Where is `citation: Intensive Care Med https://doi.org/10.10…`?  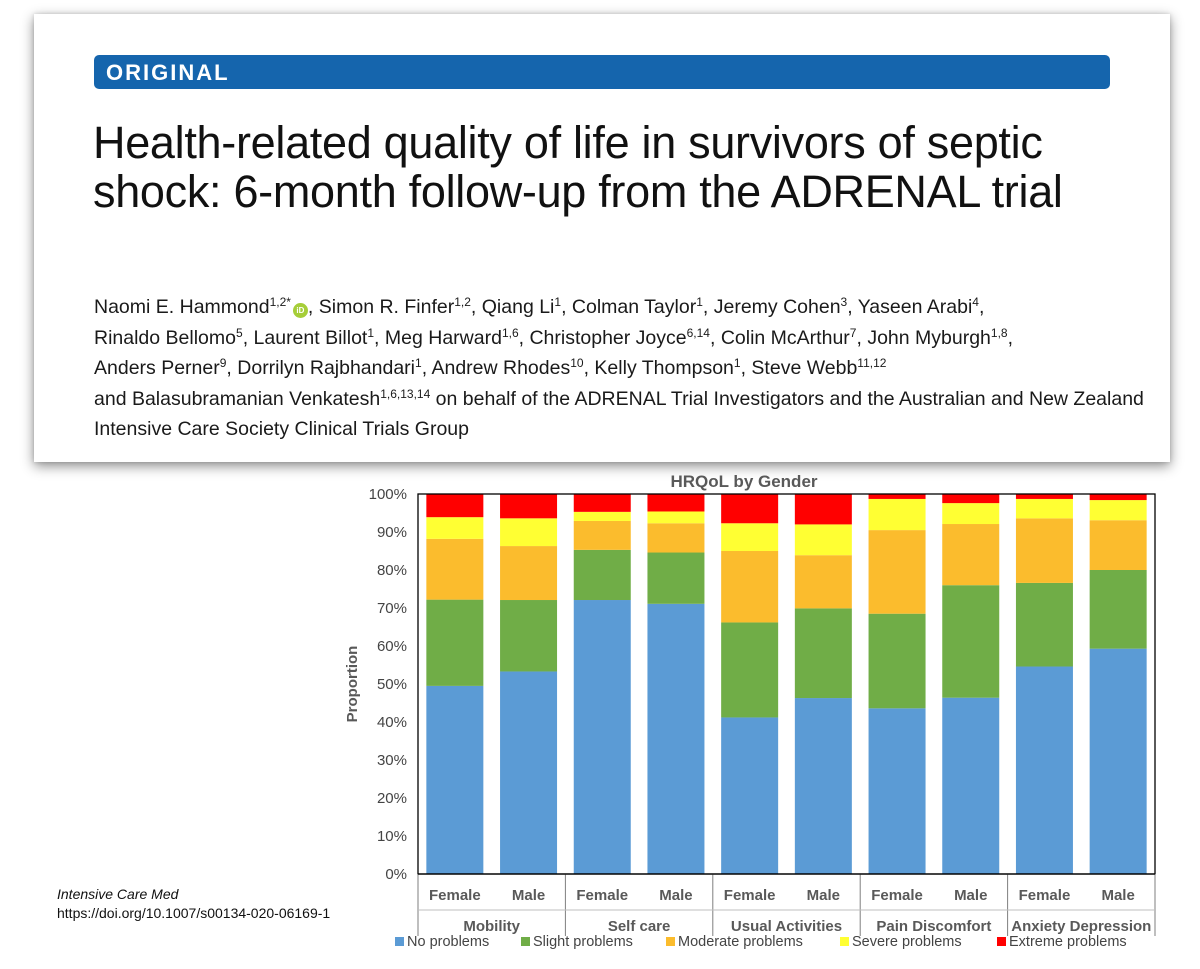
citation: Intensive Care Med https://doi.org/10.10… is located at coordinates (193, 904).